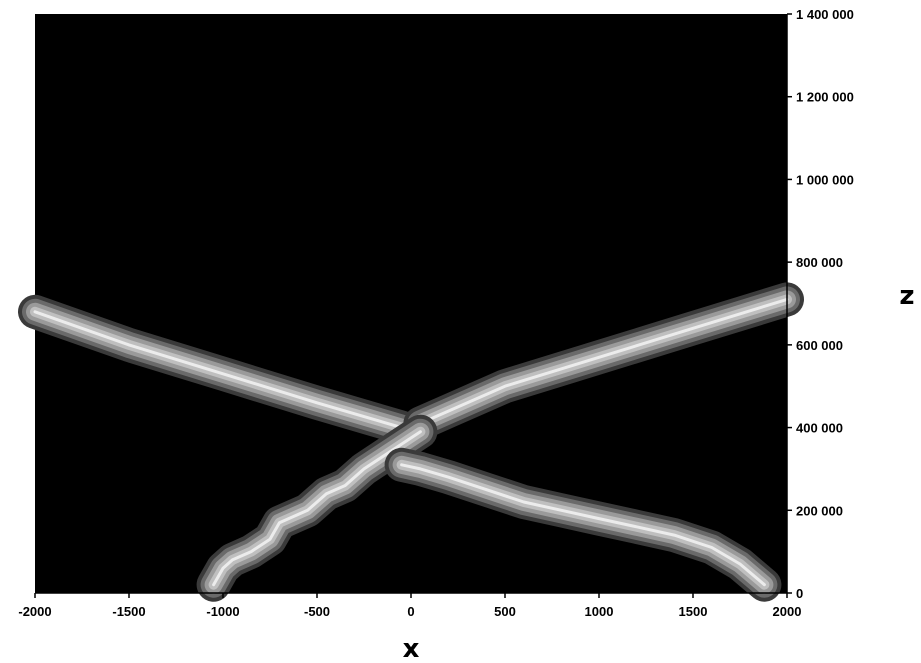 The image size is (921, 663). I want to click on y-tick-label: 0, so click(799, 593).